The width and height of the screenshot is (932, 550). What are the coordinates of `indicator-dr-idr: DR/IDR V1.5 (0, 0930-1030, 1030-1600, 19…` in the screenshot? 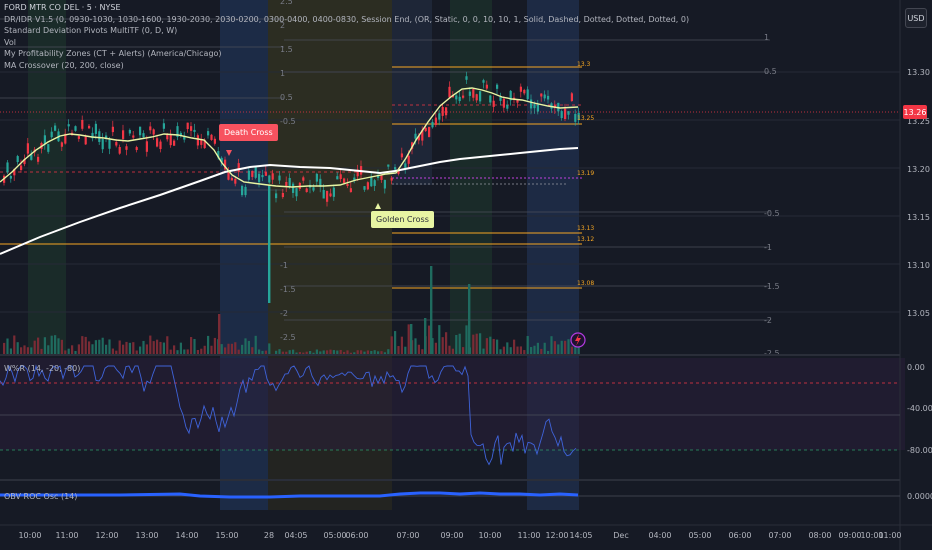 It's located at (347, 19).